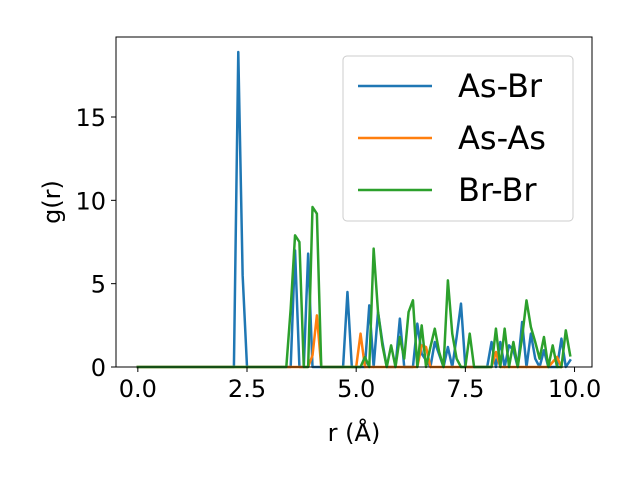  What do you see at coordinates (98, 285) in the screenshot?
I see `y-tick-label: 5` at bounding box center [98, 285].